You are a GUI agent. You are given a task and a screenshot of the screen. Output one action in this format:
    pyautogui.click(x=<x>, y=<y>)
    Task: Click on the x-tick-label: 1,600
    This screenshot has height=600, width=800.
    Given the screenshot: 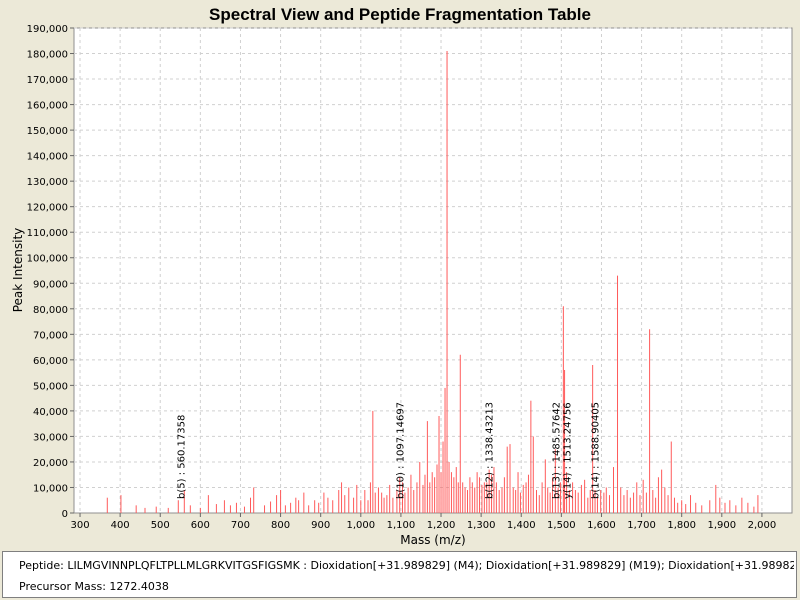 What is the action you would take?
    pyautogui.click(x=601, y=525)
    